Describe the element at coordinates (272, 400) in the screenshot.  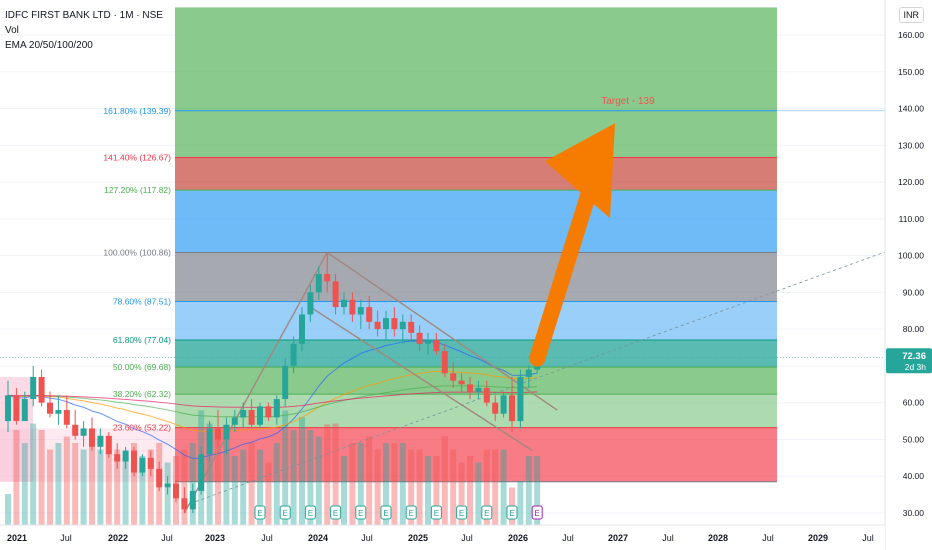
I see `ema-lines` at that location.